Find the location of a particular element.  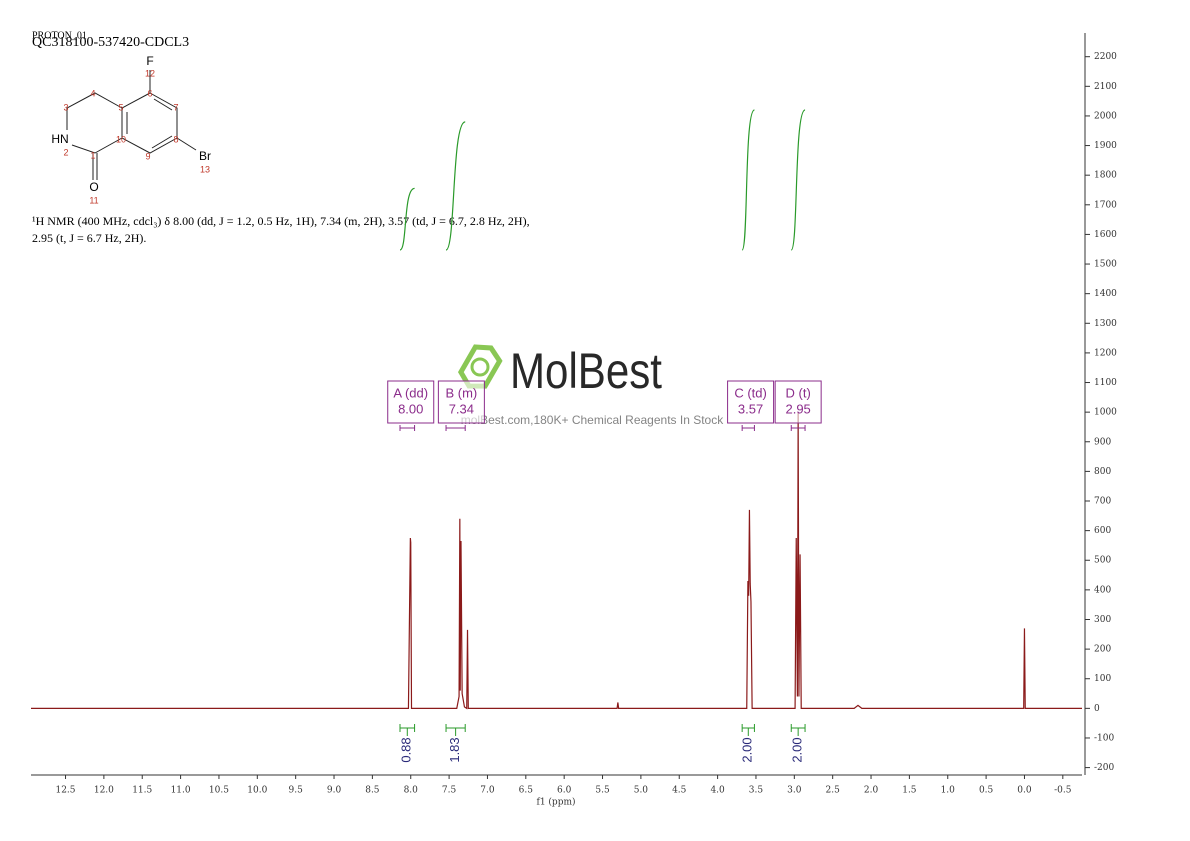

atom-number: 6 is located at coordinates (149, 93).